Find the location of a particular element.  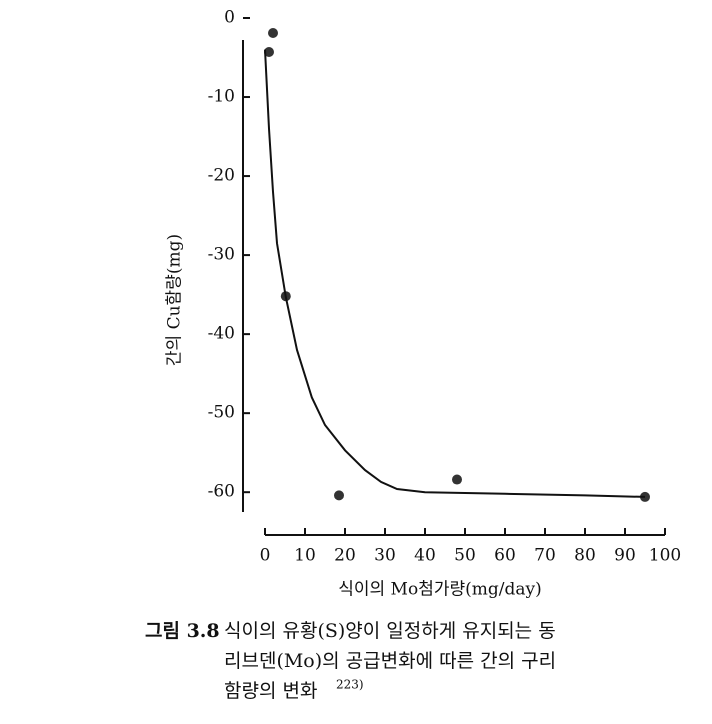

x-tick-label: 80 is located at coordinates (585, 556).